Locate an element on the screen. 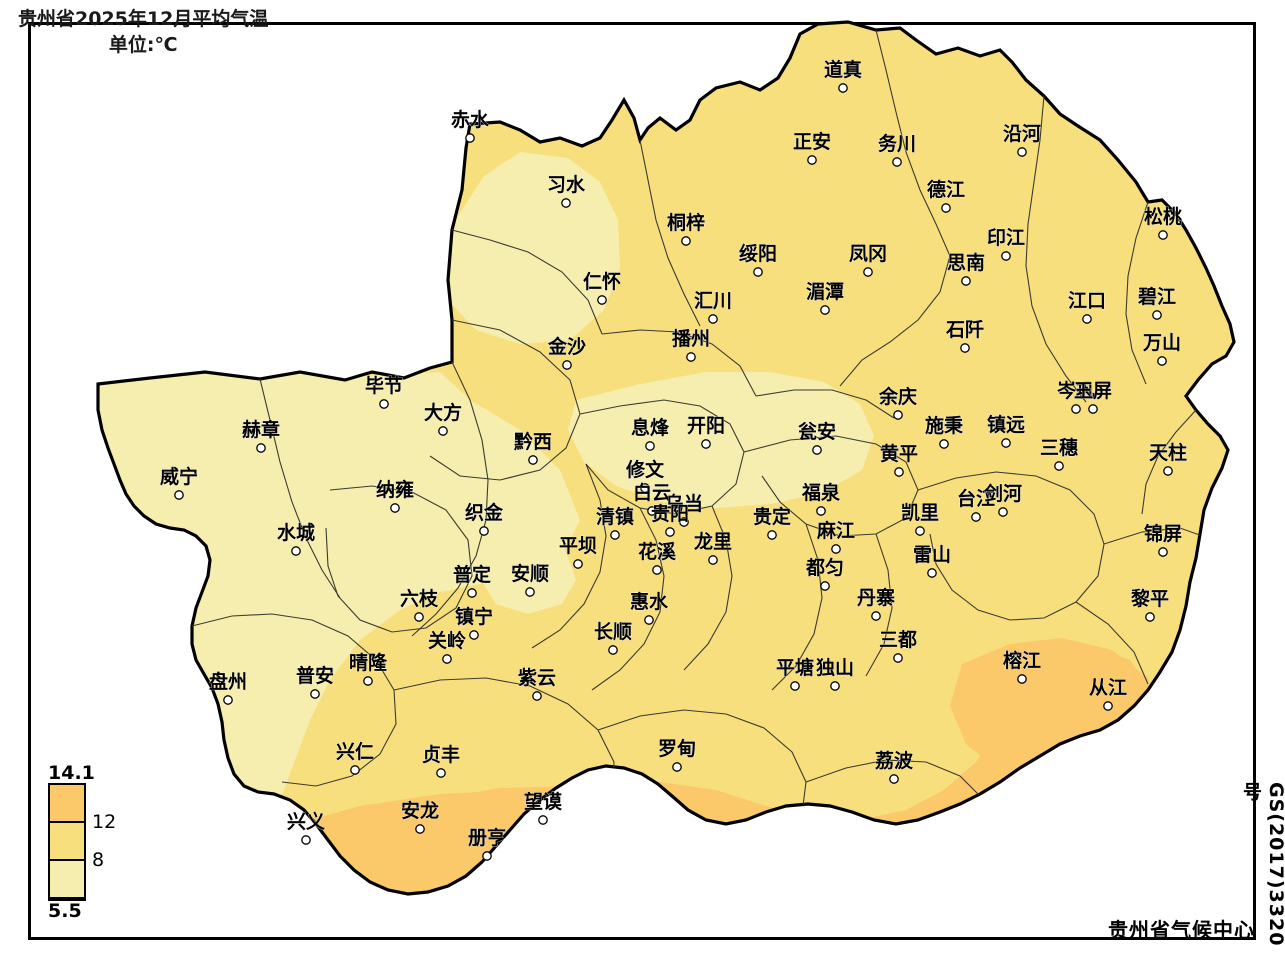  city-label: 平塘 is located at coordinates (795, 667).